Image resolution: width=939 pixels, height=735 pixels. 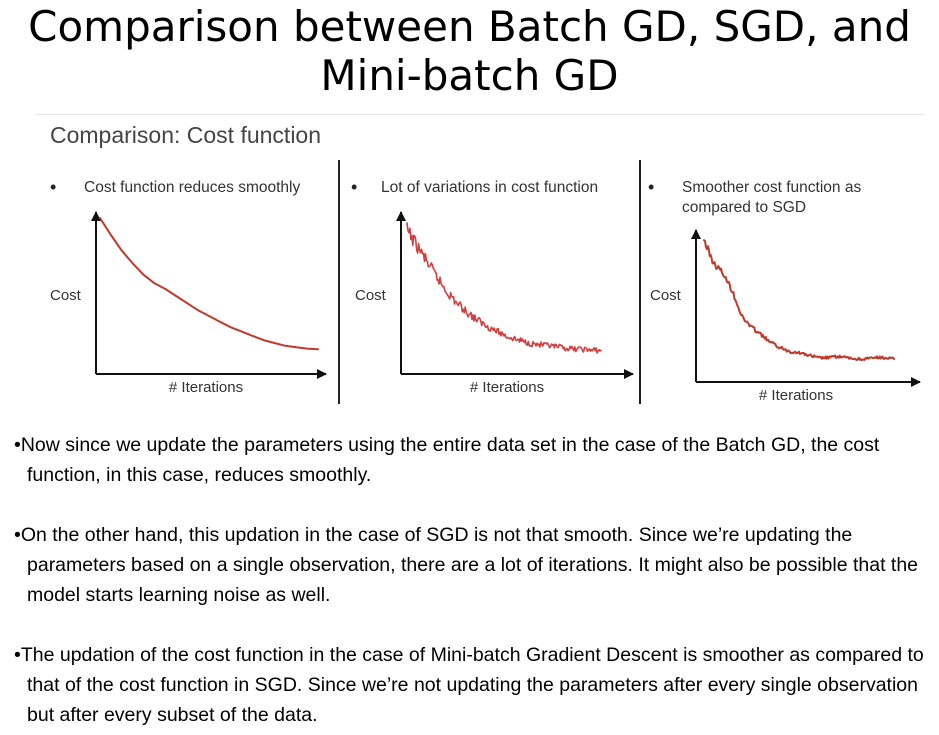 What do you see at coordinates (192, 187) in the screenshot?
I see `panel-caption: Cost function reduces smoothly` at bounding box center [192, 187].